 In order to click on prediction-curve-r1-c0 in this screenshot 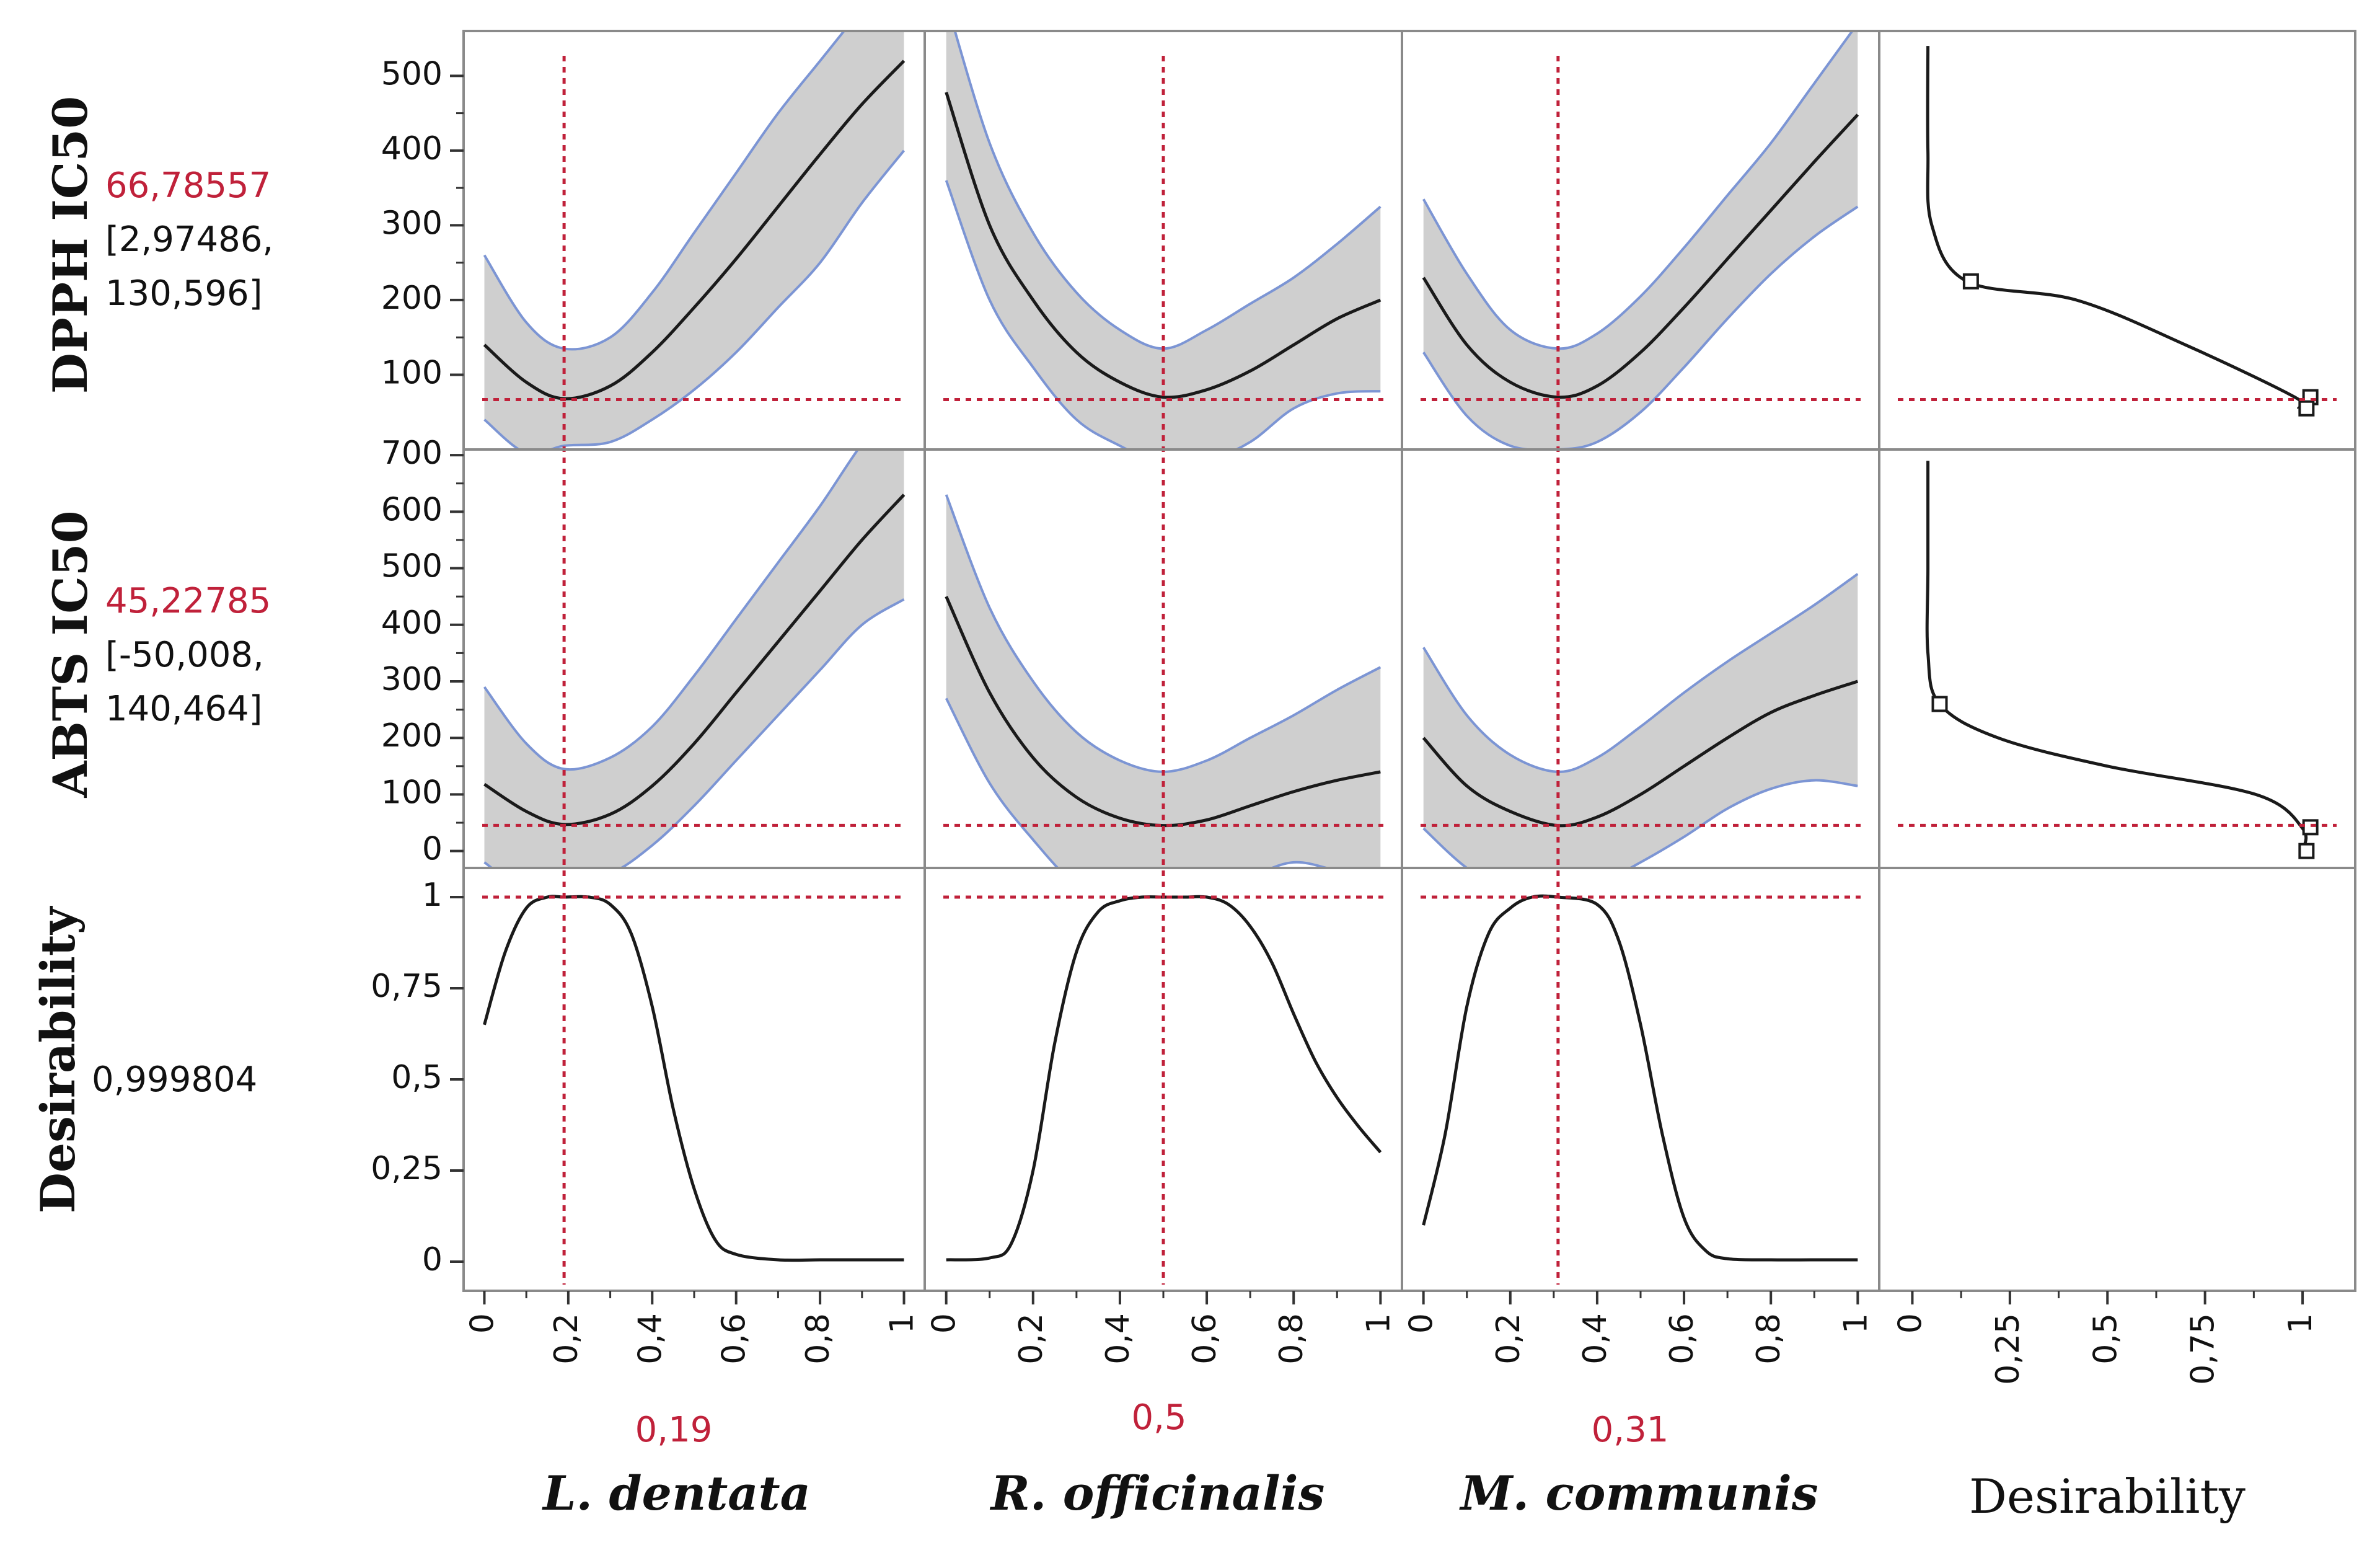, I will do `click(694, 660)`.